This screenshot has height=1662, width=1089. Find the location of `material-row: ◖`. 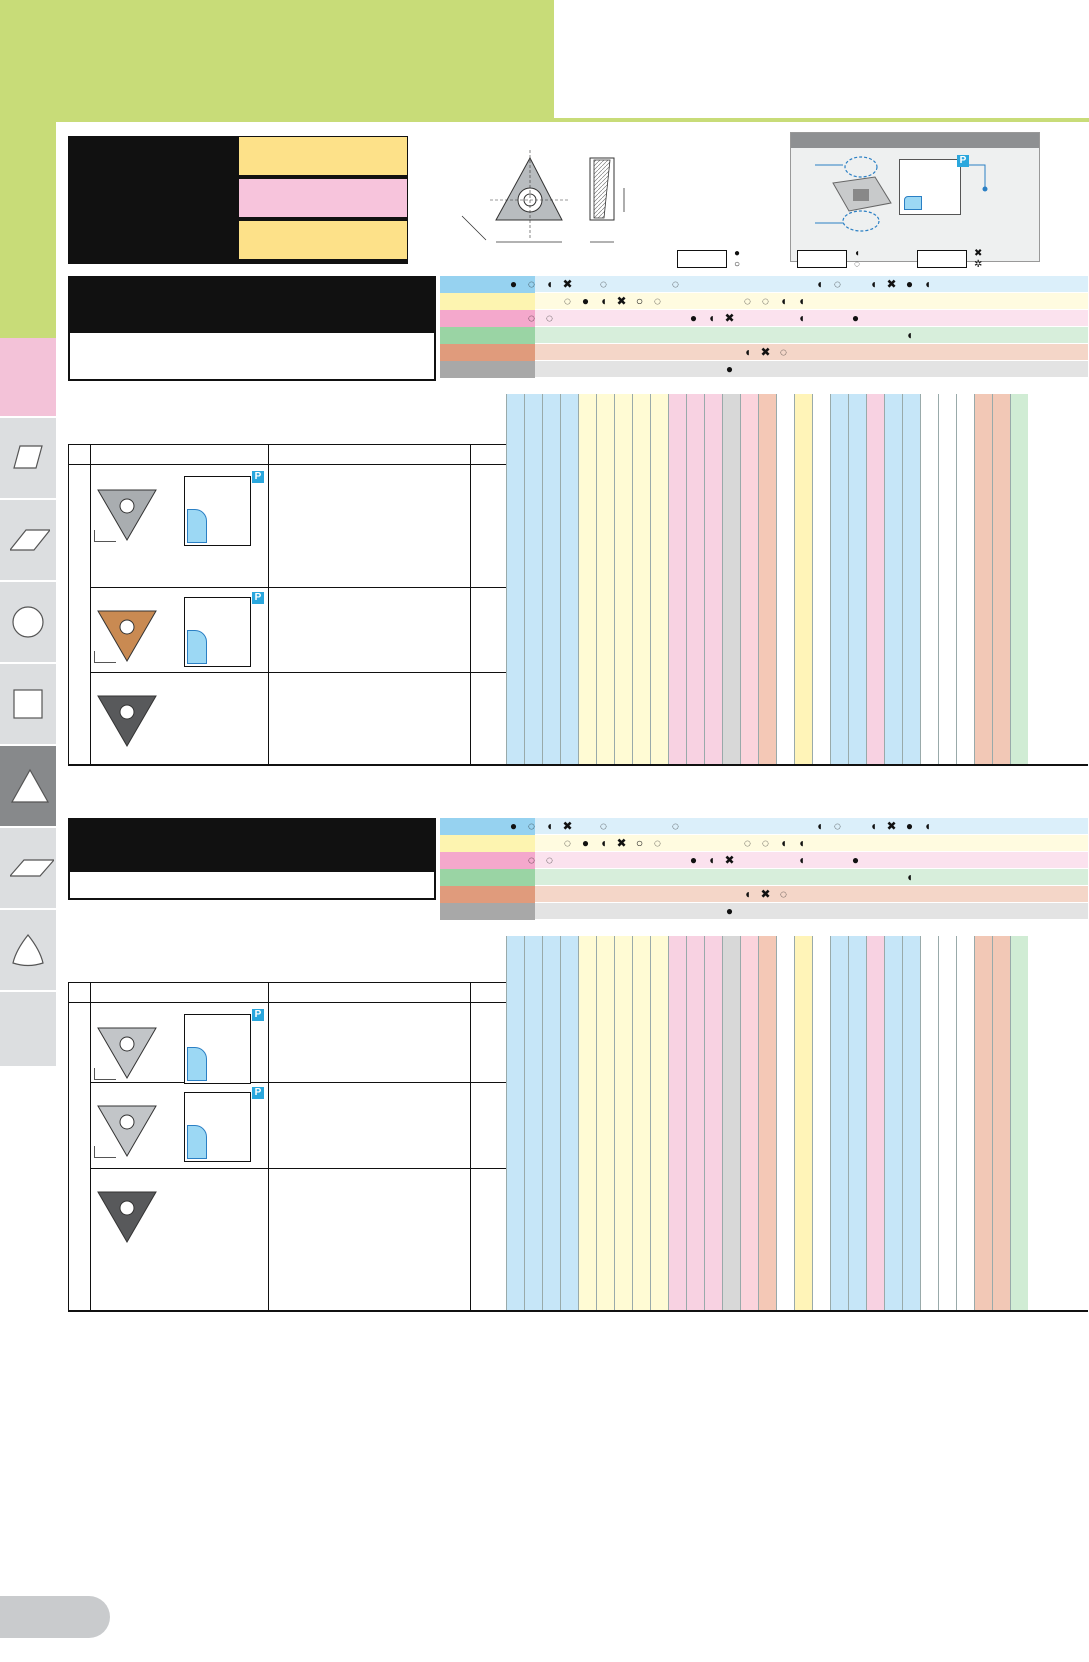

material-row: ◖ is located at coordinates (764, 877).